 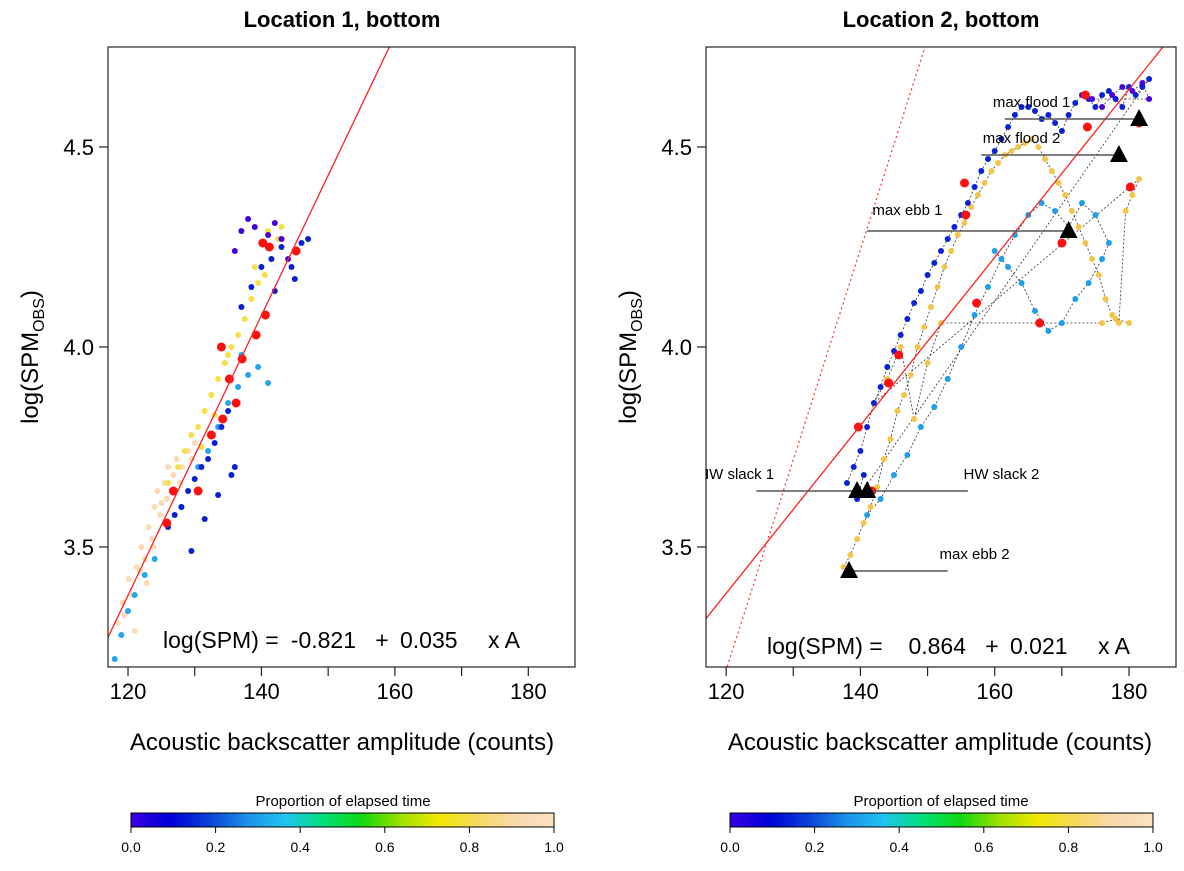 I want to click on y-axis-label-2: log(SPMOBS), so click(x=630, y=357).